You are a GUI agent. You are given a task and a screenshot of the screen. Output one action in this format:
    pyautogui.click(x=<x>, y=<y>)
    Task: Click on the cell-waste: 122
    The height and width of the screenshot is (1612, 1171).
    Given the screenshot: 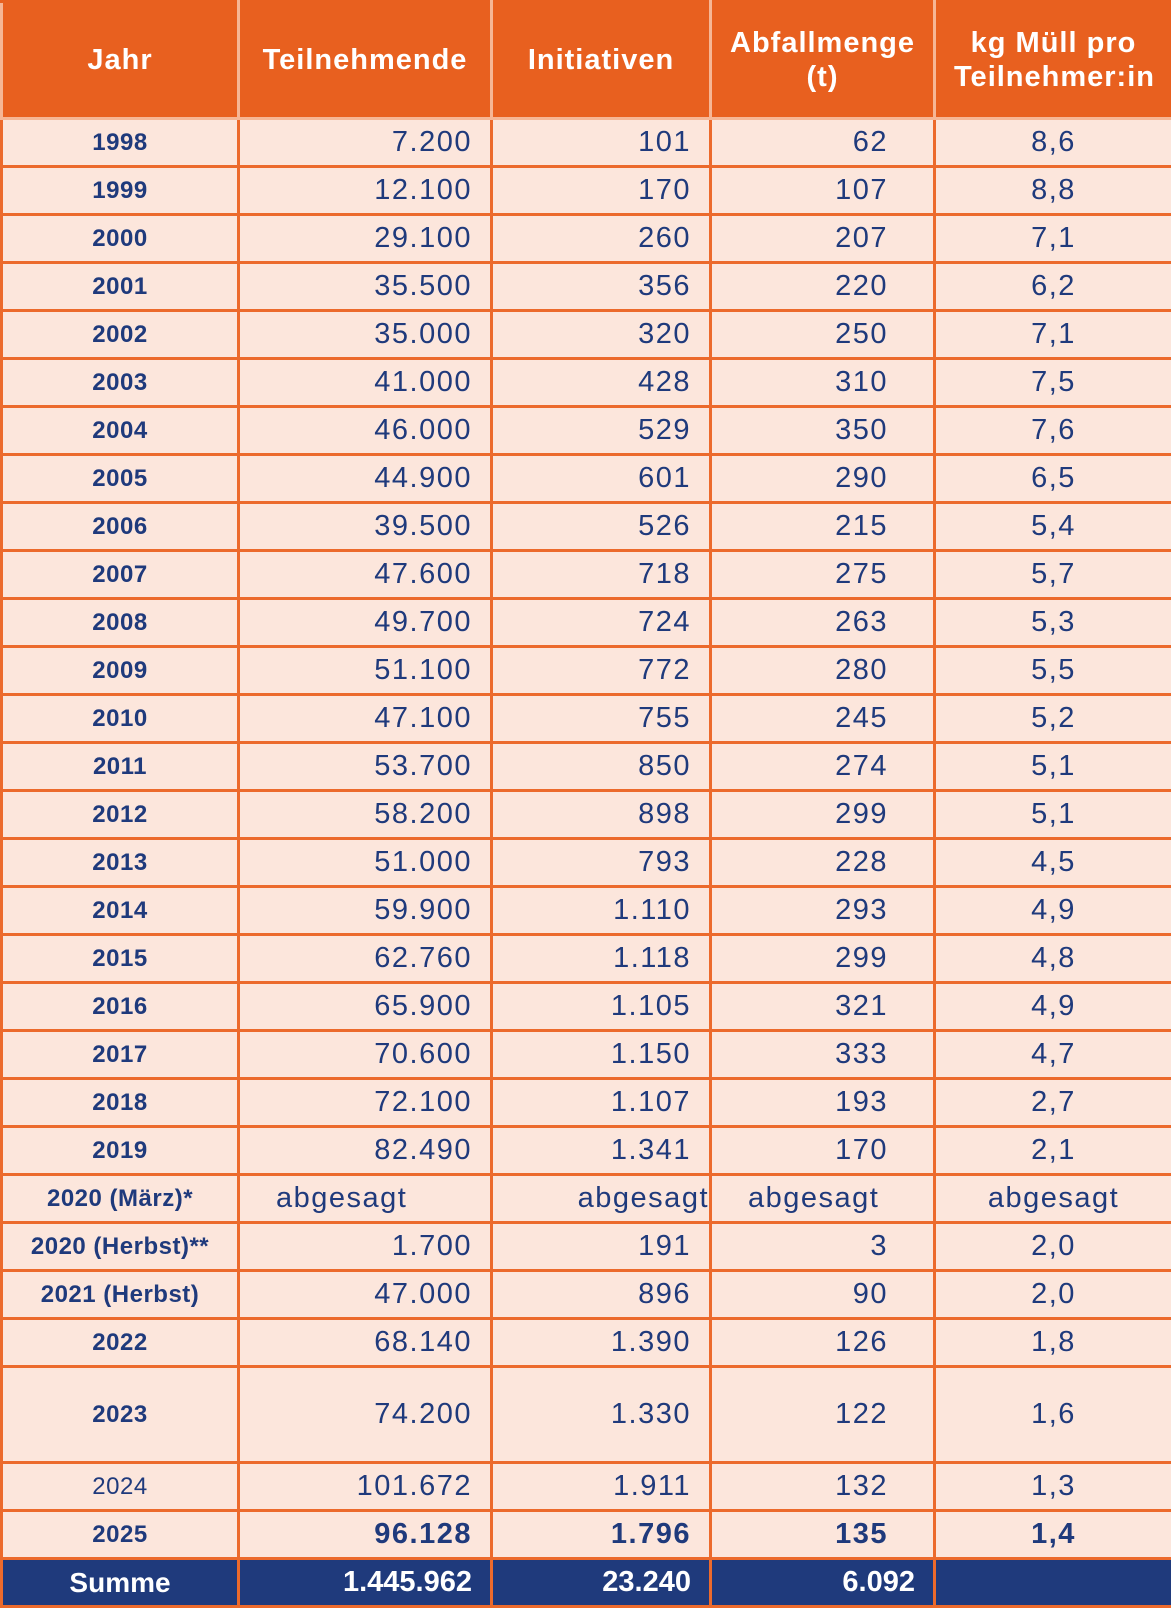 What is the action you would take?
    pyautogui.click(x=822, y=1414)
    